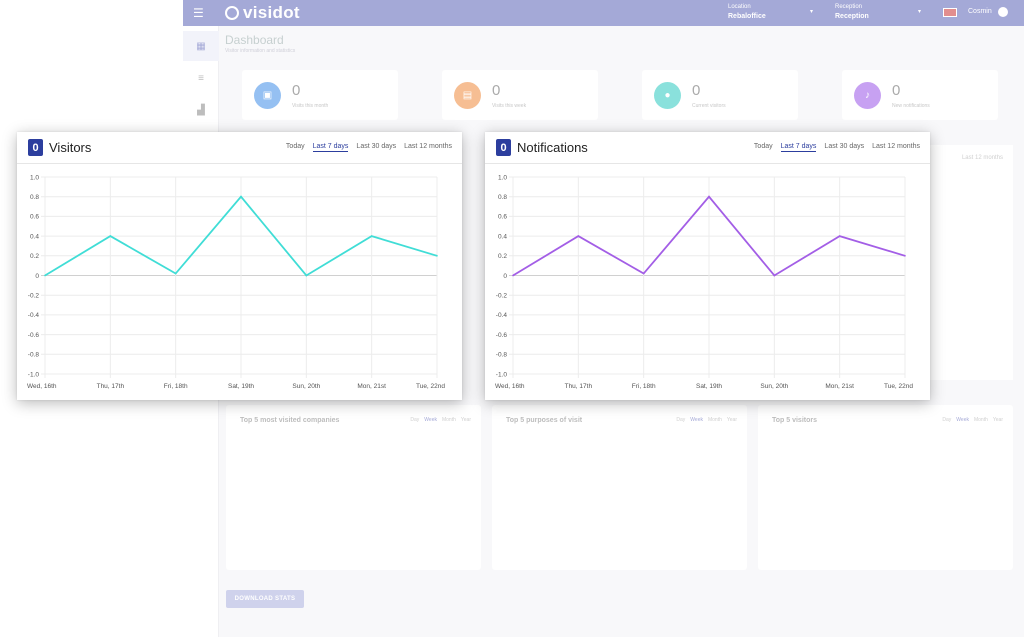  Describe the element at coordinates (619, 487) in the screenshot. I see `top-purposes-card: Top 5 purposes of visit Day Week Month Year` at that location.